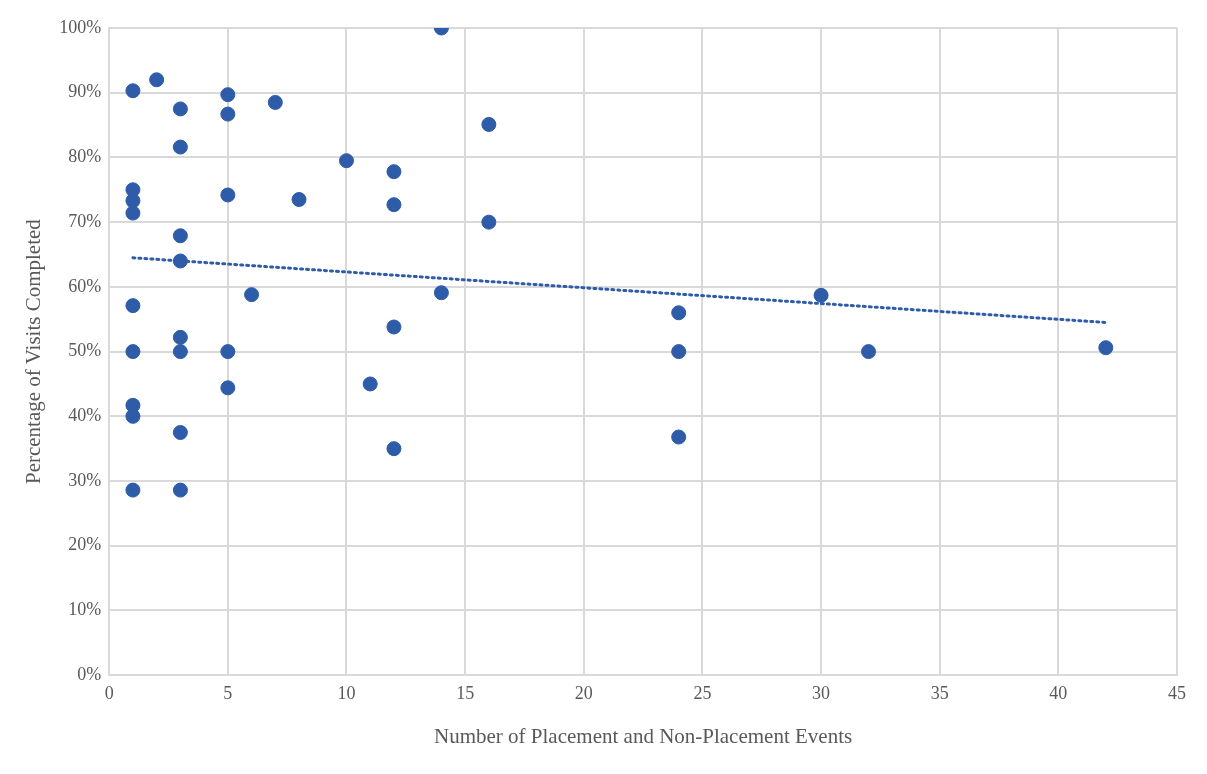  I want to click on y-tick-label: 60%, so click(85, 285).